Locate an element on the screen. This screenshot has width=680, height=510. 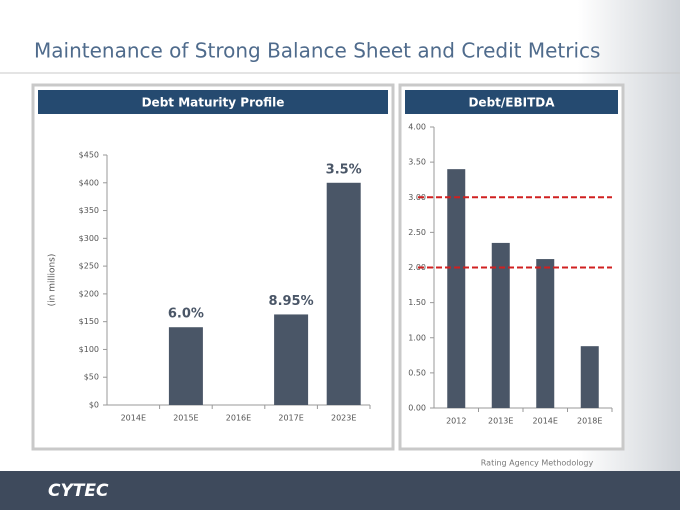
logo: CYTEC is located at coordinates (78, 491).